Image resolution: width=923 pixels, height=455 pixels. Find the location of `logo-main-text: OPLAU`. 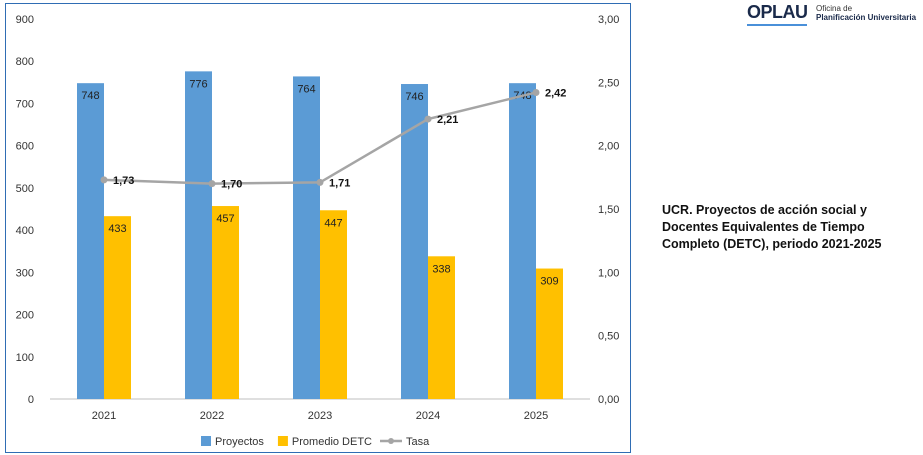

logo-main-text: OPLAU is located at coordinates (777, 12).